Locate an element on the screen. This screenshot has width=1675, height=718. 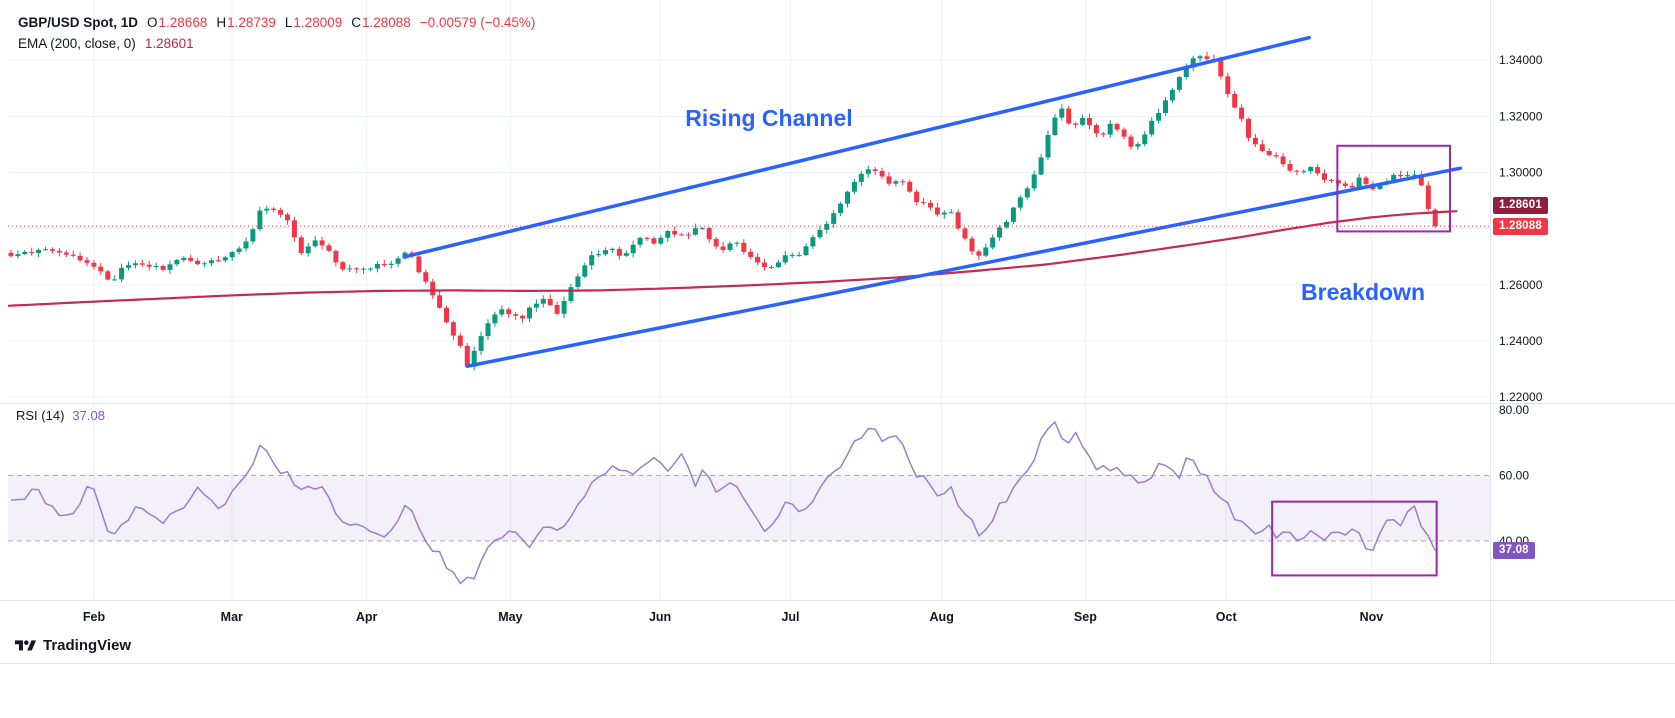
symbol-title: GBP/USD Spot, 1D is located at coordinates (78, 22).